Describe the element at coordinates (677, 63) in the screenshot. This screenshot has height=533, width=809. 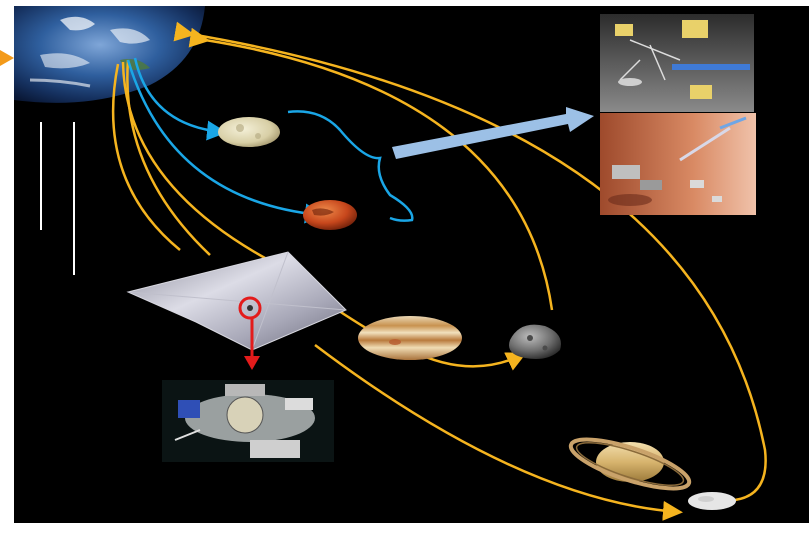
I see `lunar-surface-scene` at that location.